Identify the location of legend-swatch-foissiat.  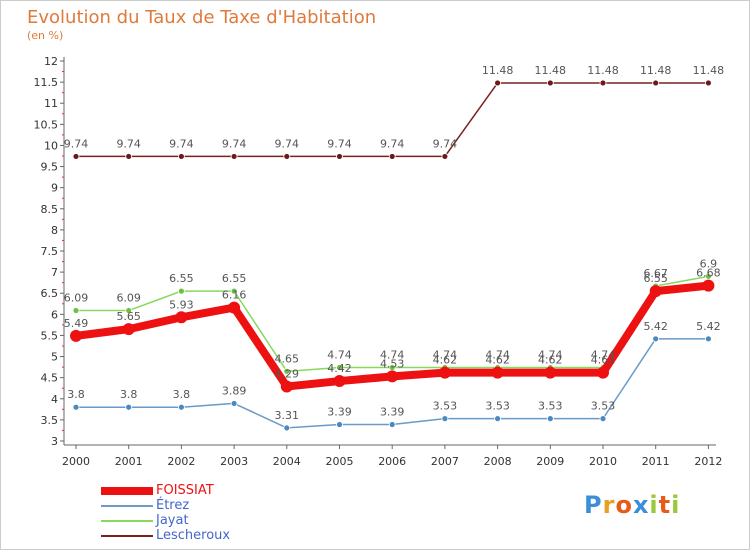
(127, 491).